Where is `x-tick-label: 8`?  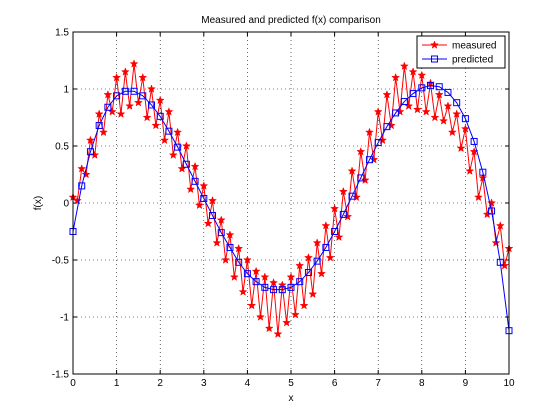
x-tick-label: 8 is located at coordinates (422, 383).